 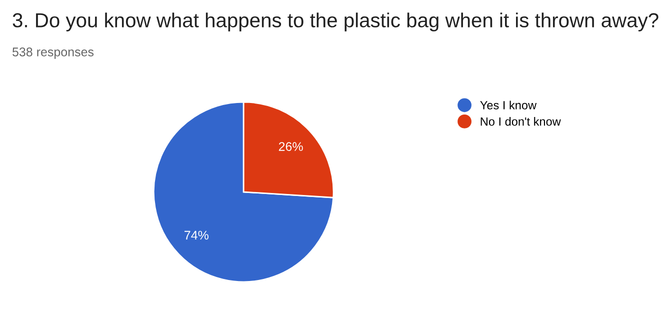 What do you see at coordinates (243, 192) in the screenshot?
I see `pie-slice` at bounding box center [243, 192].